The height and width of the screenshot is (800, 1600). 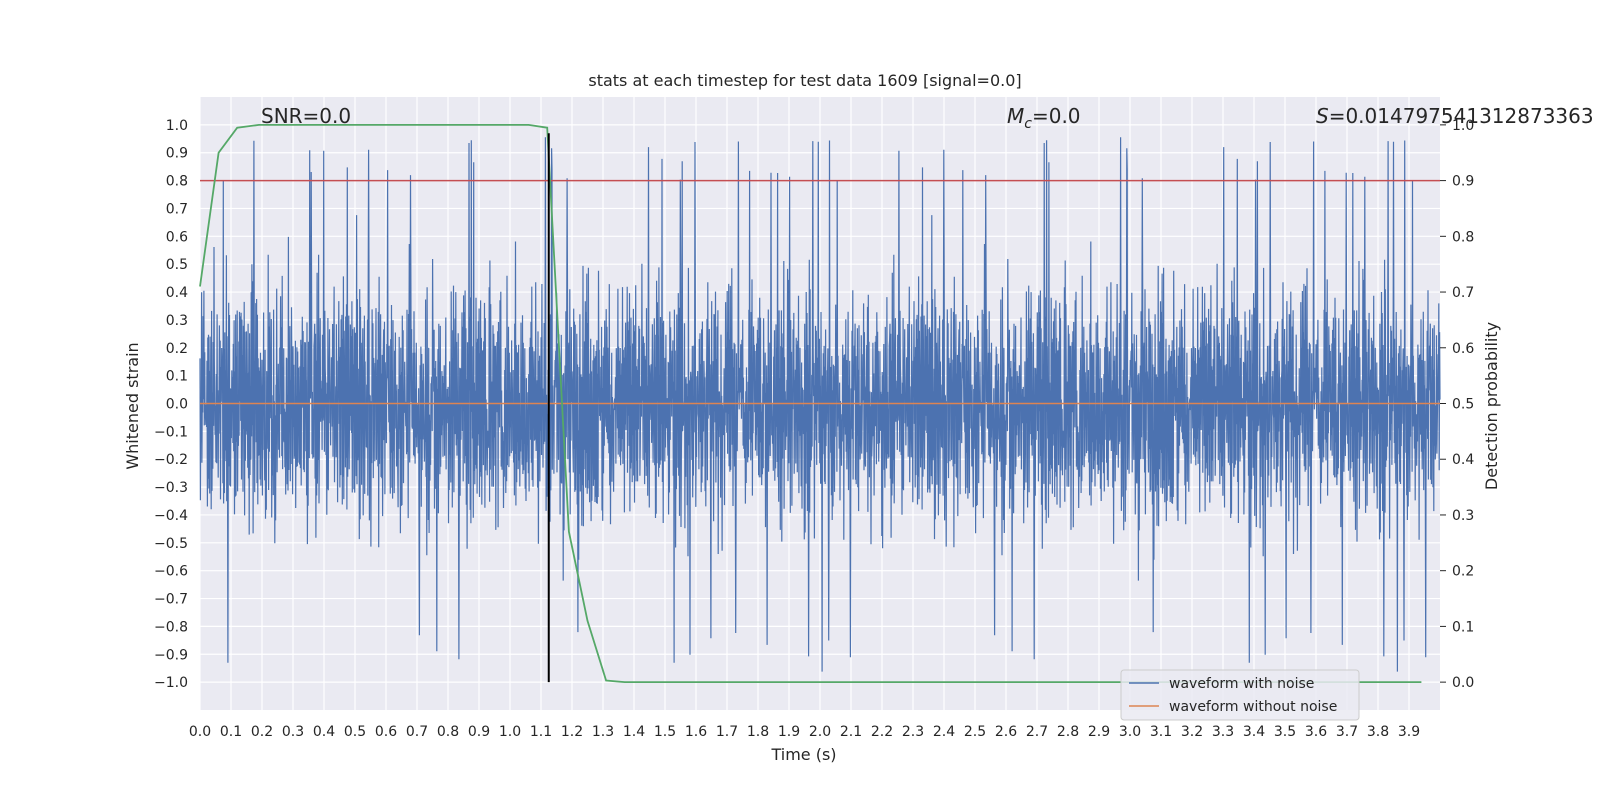 What do you see at coordinates (1253, 707) in the screenshot?
I see `legend-label-waveform-without-noise: waveform without noise` at bounding box center [1253, 707].